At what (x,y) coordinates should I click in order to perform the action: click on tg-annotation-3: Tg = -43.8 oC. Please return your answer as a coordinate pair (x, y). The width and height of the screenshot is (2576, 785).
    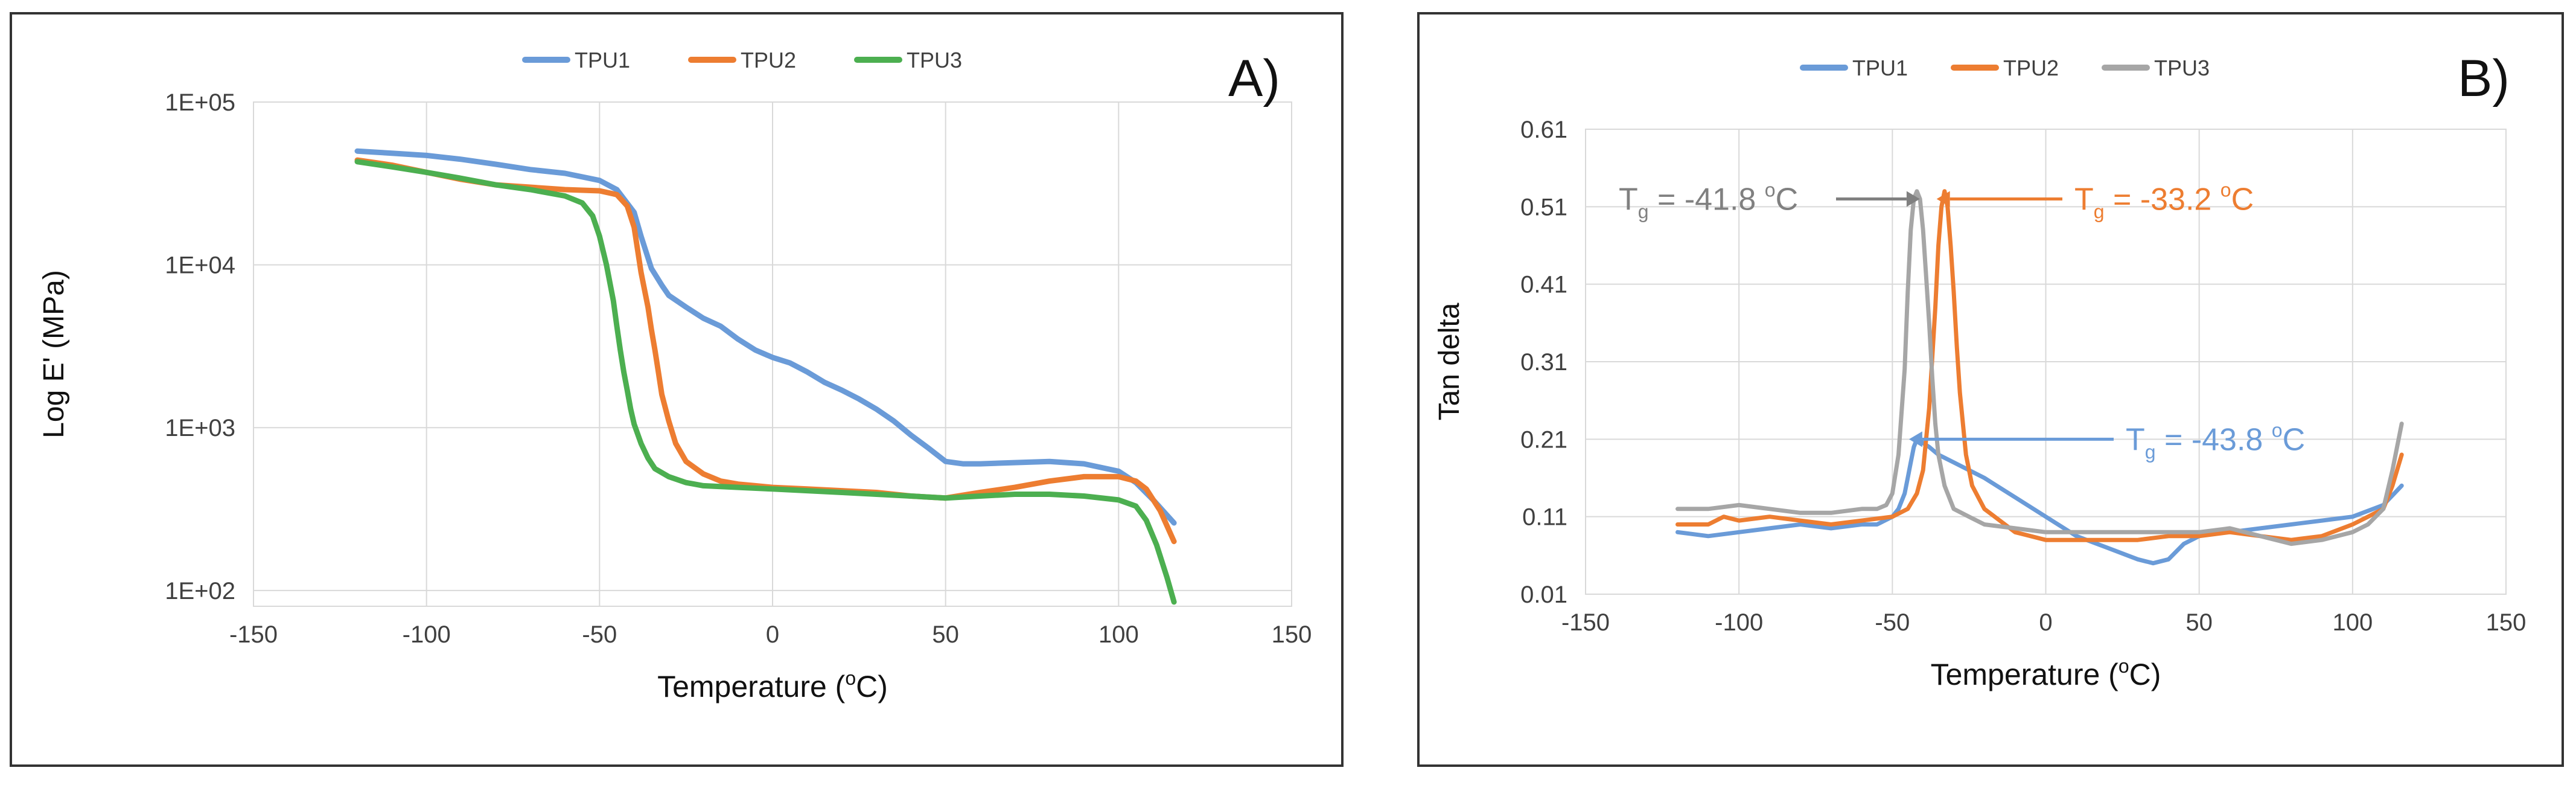
    Looking at the image, I should click on (2215, 441).